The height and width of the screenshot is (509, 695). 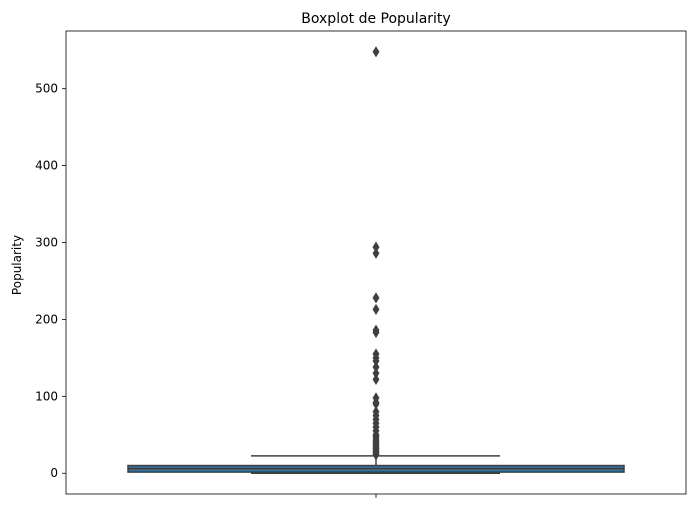 What do you see at coordinates (46, 243) in the screenshot?
I see `y-tick-label-300: 300` at bounding box center [46, 243].